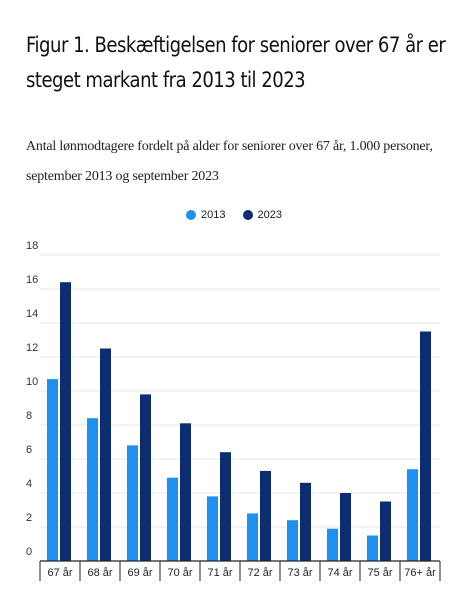 The height and width of the screenshot is (608, 468). What do you see at coordinates (265, 515) in the screenshot?
I see `bar-2023-72r` at bounding box center [265, 515].